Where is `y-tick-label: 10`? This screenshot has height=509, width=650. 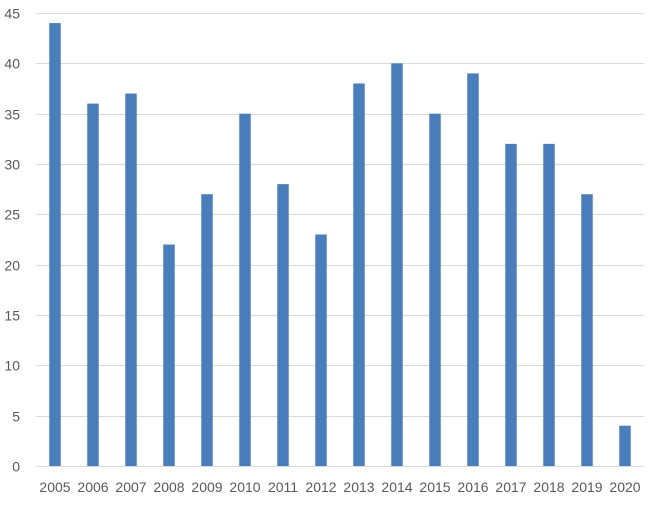 y-tick-label: 10 is located at coordinates (12, 366).